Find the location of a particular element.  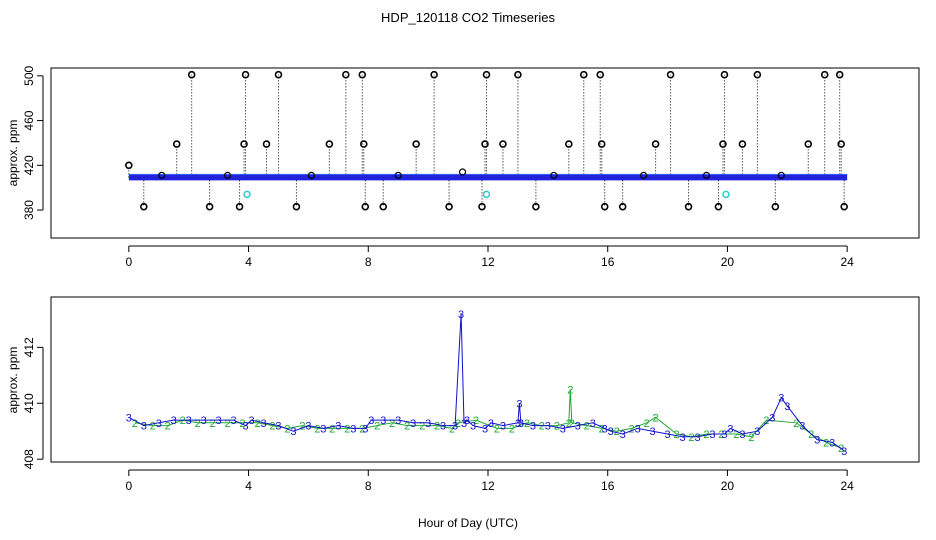

top-x-tick-label: 0 is located at coordinates (128, 262).